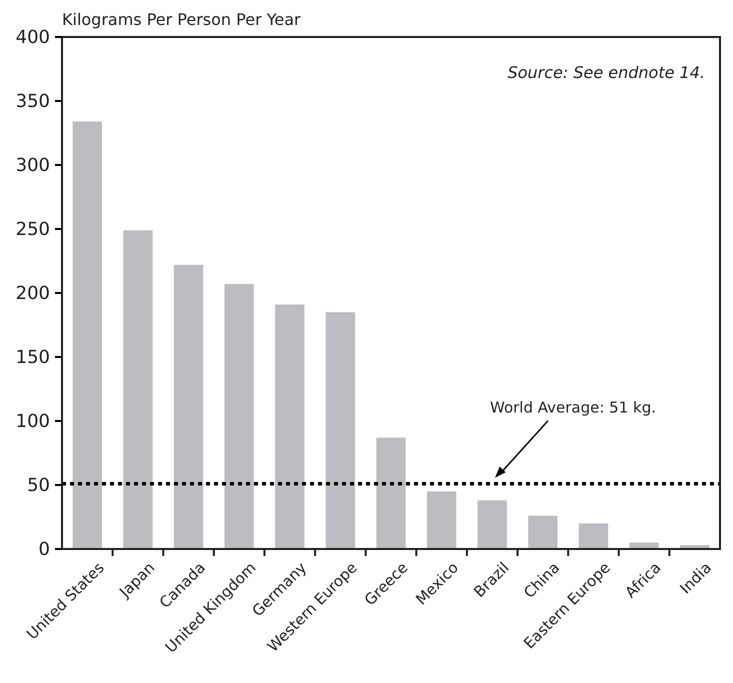 Image resolution: width=733 pixels, height=683 pixels. What do you see at coordinates (33, 229) in the screenshot?
I see `y-tick-label: 250` at bounding box center [33, 229].